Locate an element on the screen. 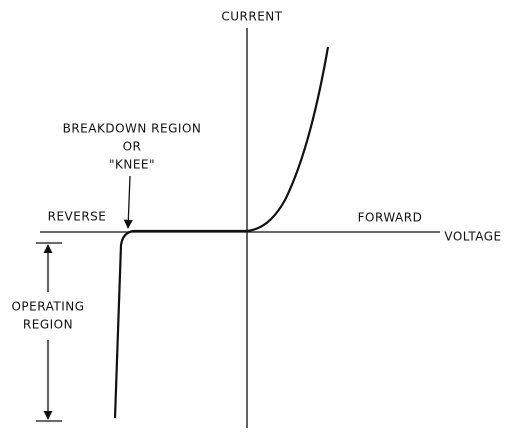 The height and width of the screenshot is (432, 505). knee-arrow is located at coordinates (128, 202).